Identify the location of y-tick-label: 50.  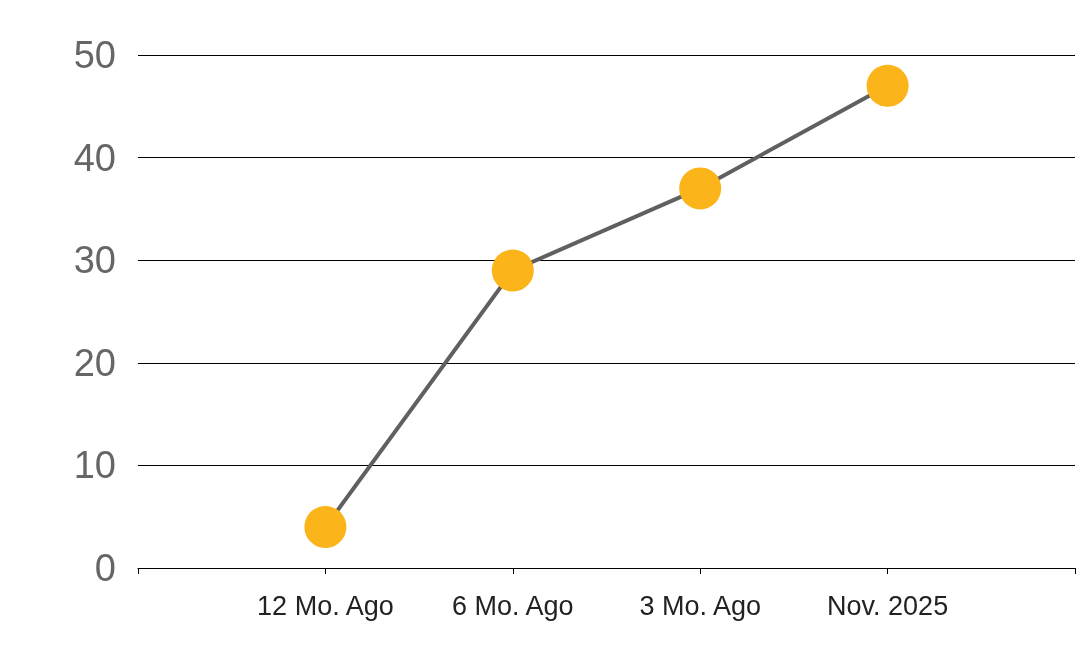
(94, 55).